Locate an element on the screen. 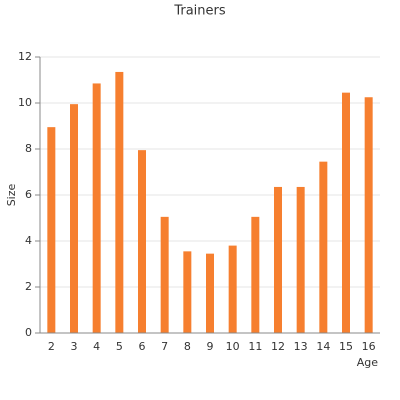  x-tick-label: 14 is located at coordinates (323, 346).